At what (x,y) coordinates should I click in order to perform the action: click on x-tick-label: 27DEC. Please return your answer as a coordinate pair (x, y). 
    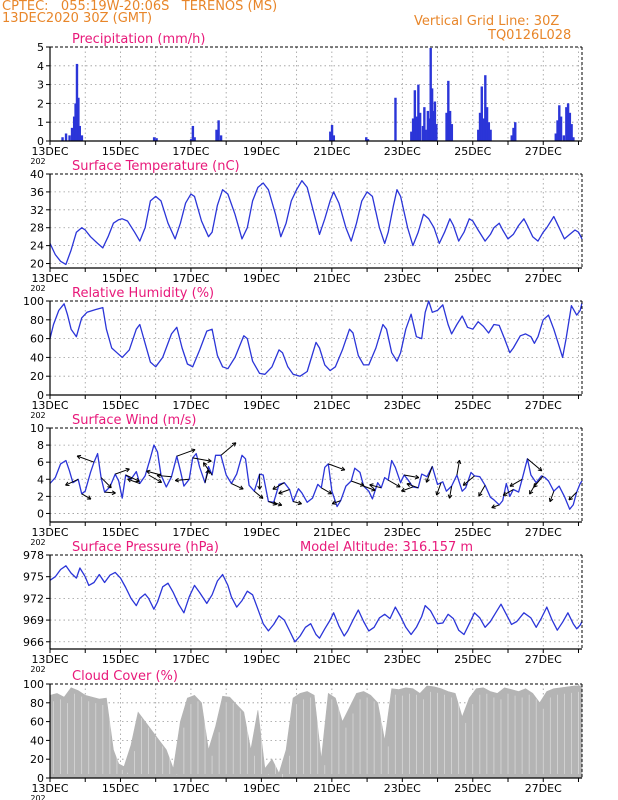
    Looking at the image, I should click on (543, 278).